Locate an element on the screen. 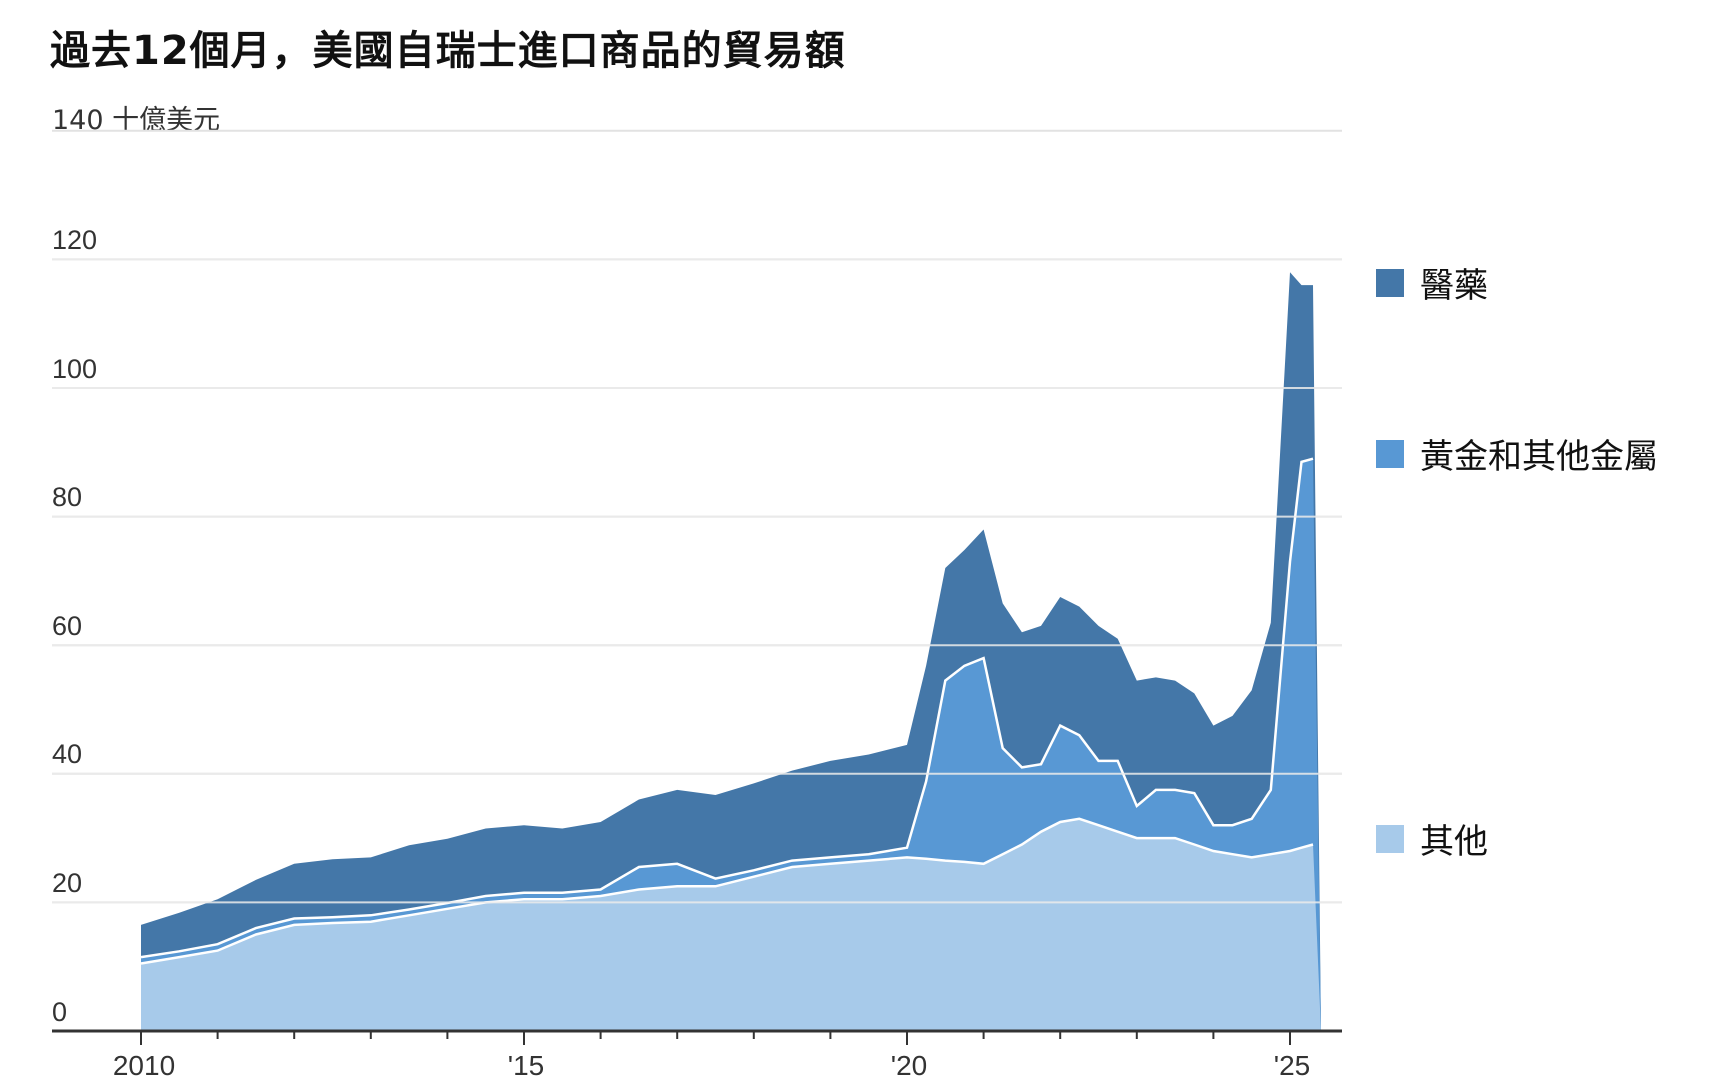 Image resolution: width=1721 pixels, height=1088 pixels. legend-label-other: 其他 is located at coordinates (1454, 842).